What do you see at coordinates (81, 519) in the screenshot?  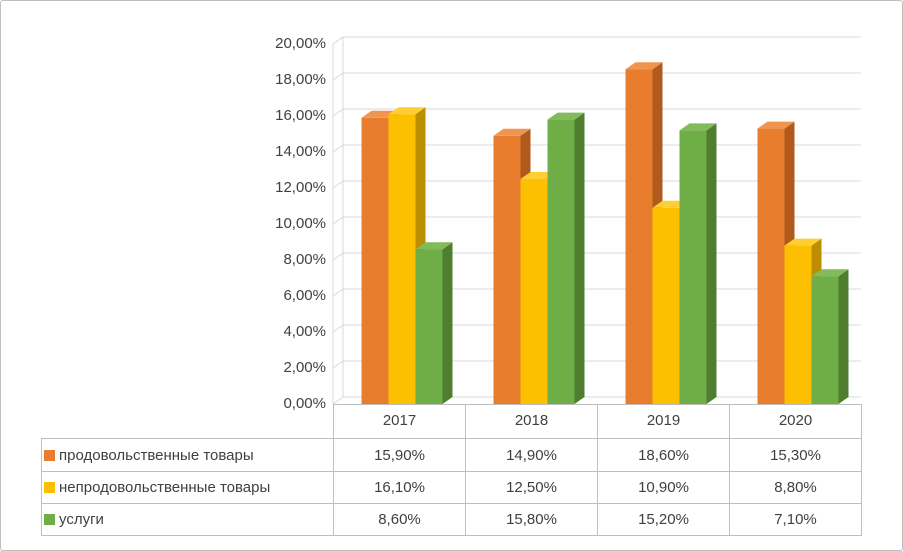 I see `legend-label: услуги` at bounding box center [81, 519].